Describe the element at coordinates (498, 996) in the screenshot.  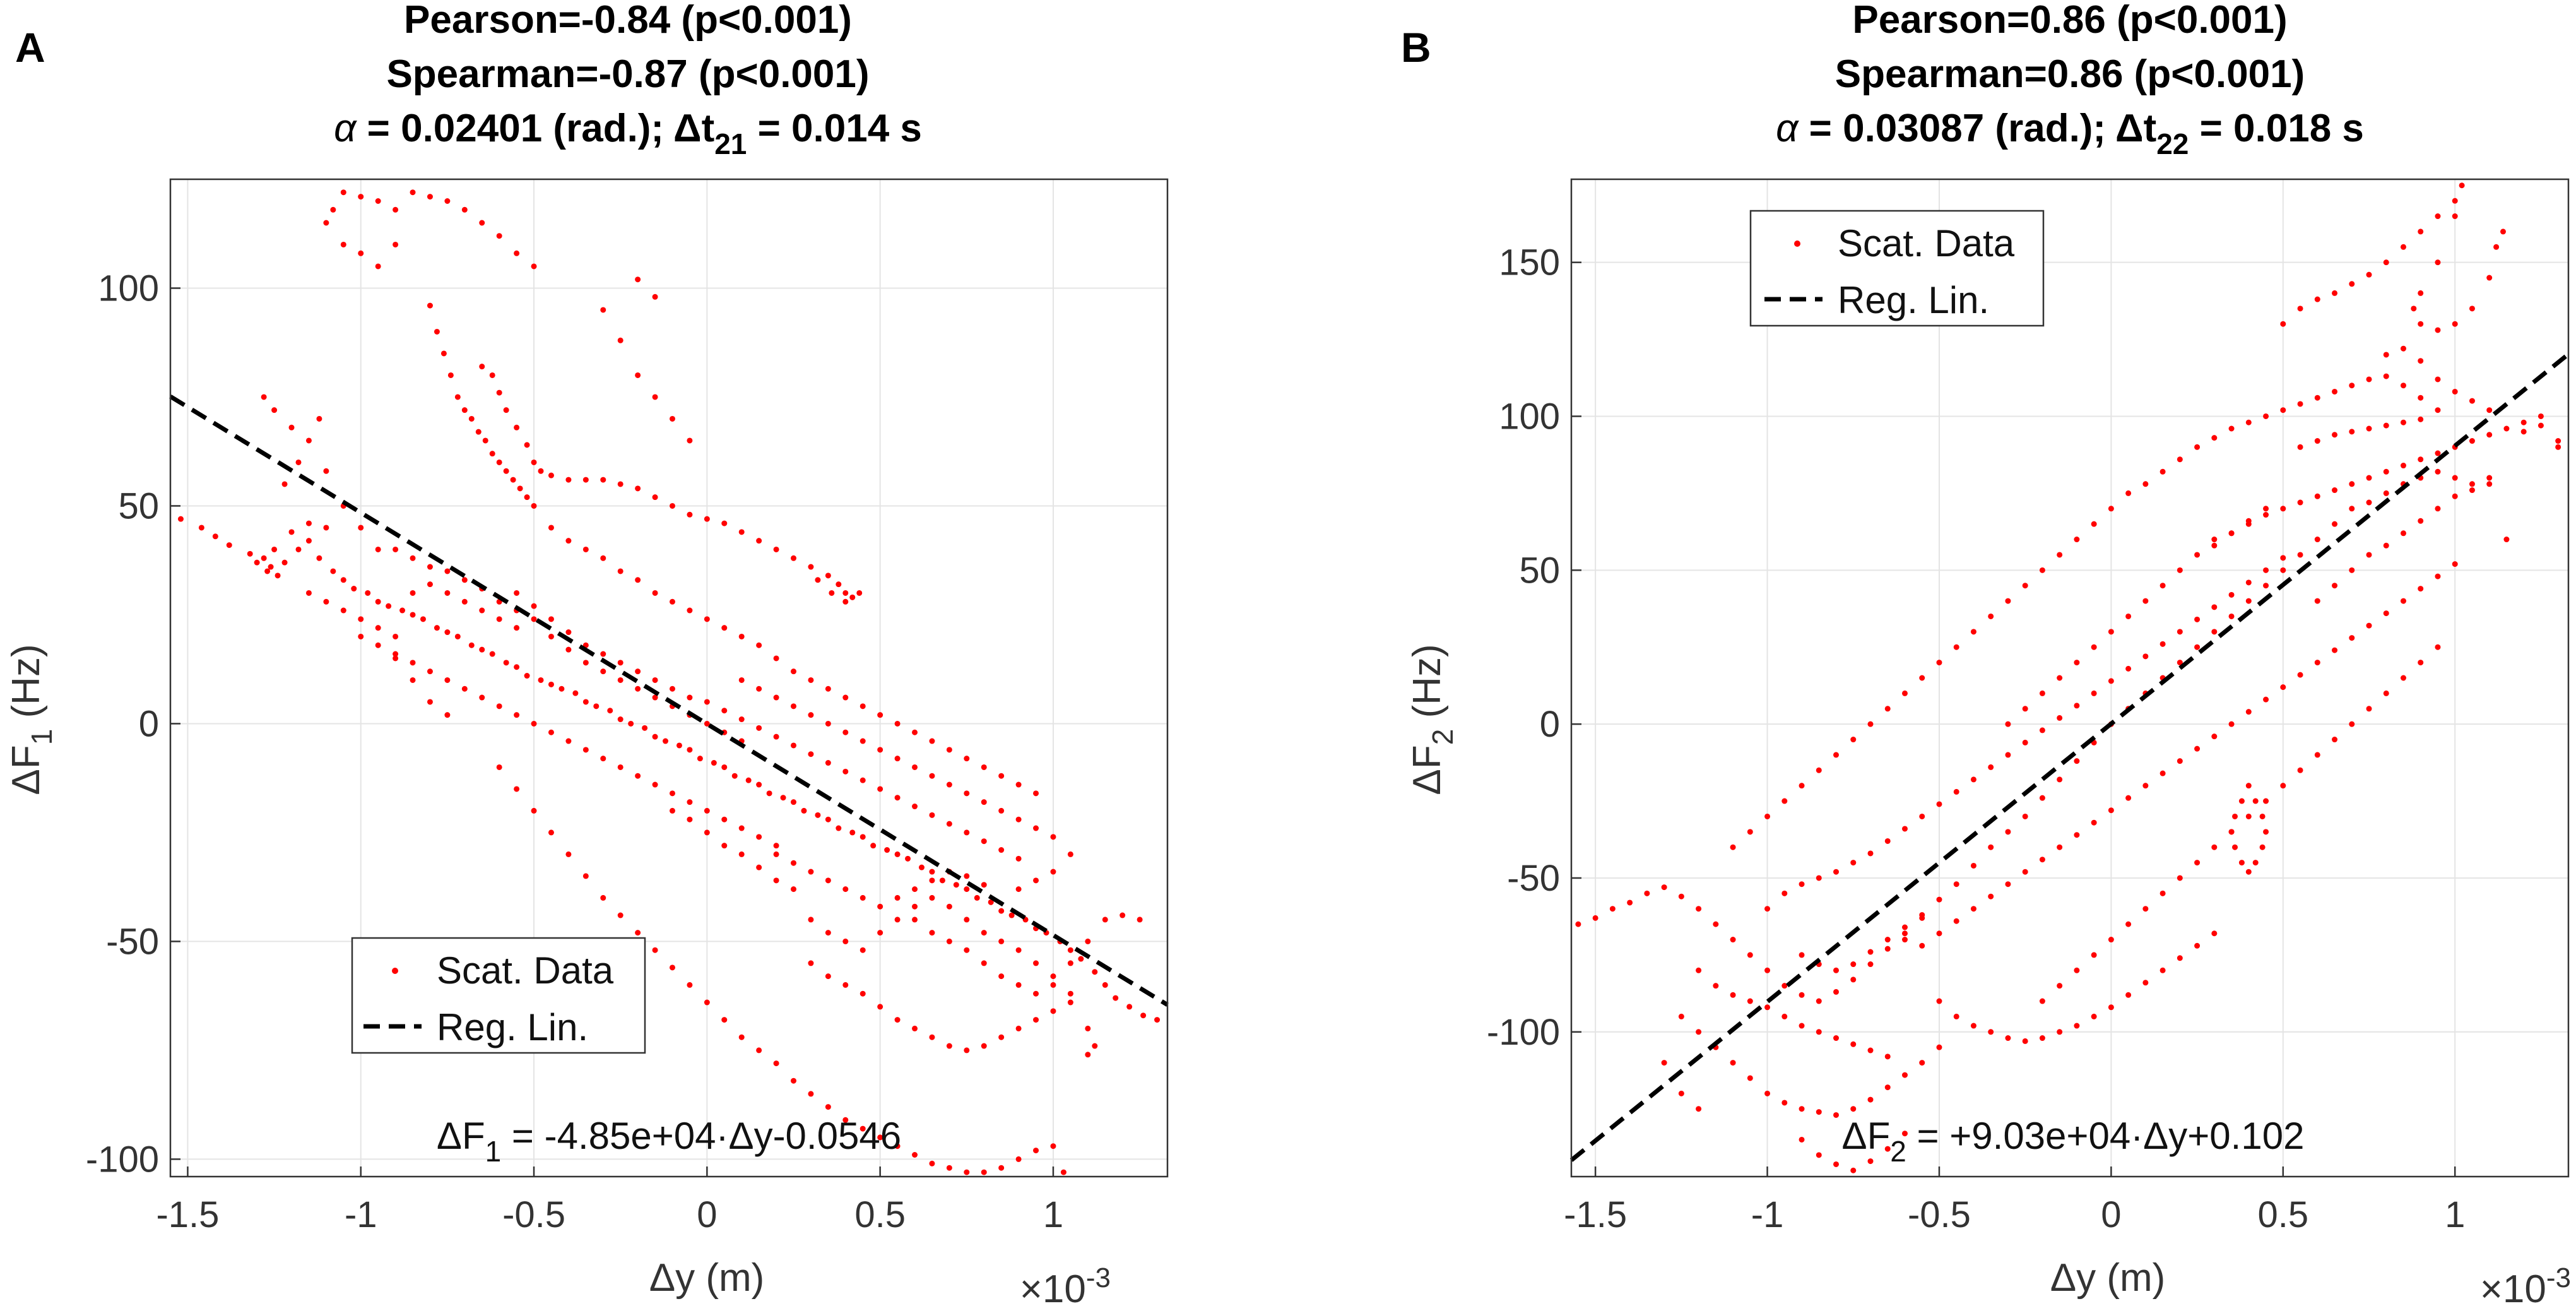
I see `legend-box-a` at that location.